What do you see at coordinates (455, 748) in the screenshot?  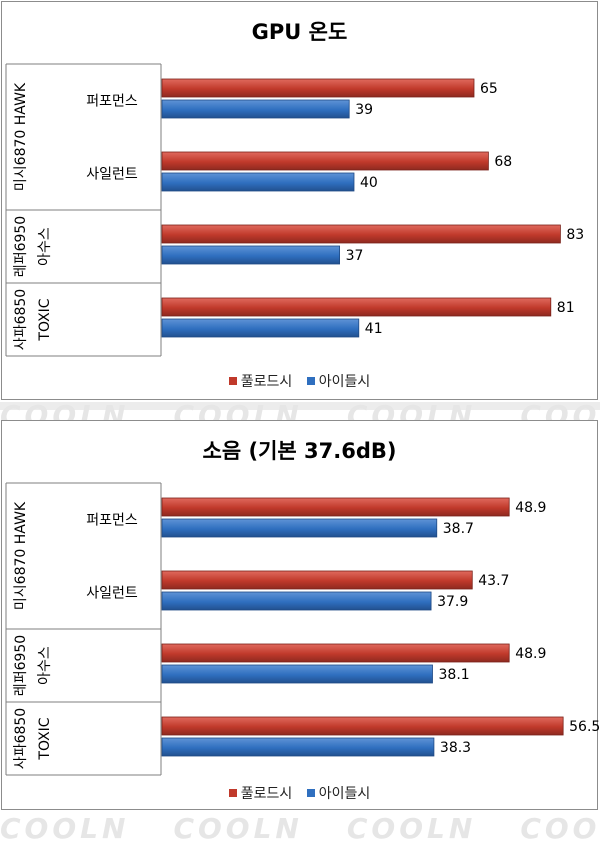 I see `data-label: 38.3` at bounding box center [455, 748].